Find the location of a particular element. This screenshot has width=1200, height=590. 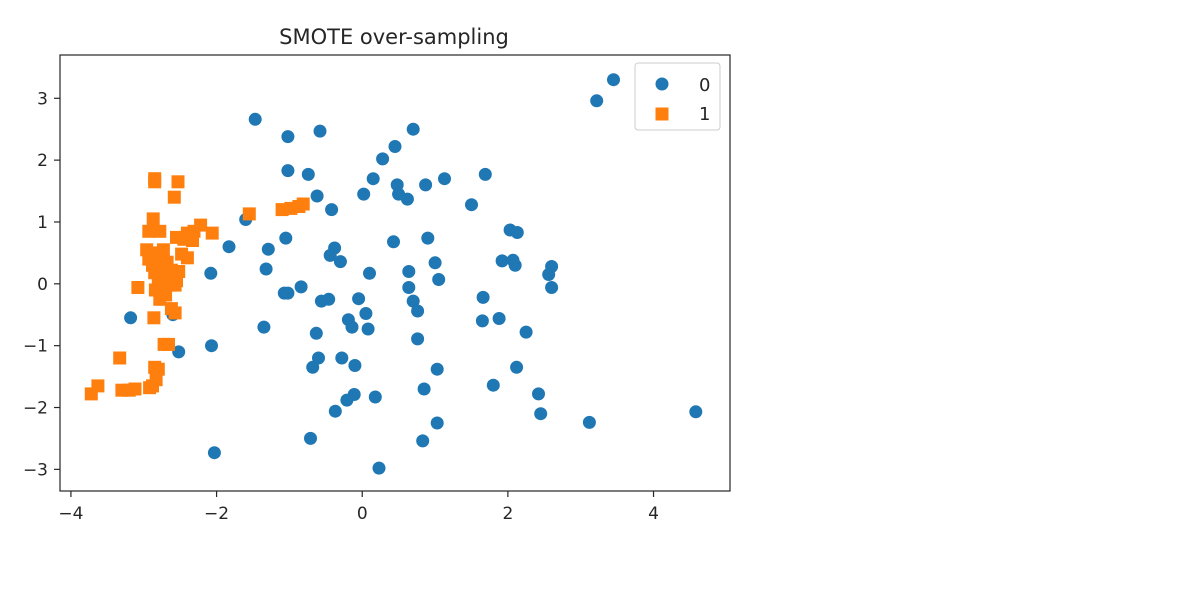

x-axis: −4 −2 0 2 4 is located at coordinates (358, 507).